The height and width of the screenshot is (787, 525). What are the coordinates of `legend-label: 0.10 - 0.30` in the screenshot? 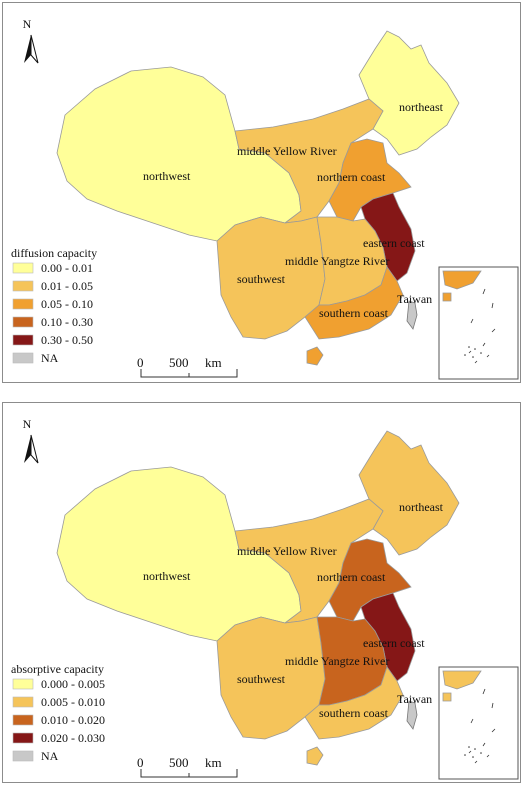 It's located at (67, 322).